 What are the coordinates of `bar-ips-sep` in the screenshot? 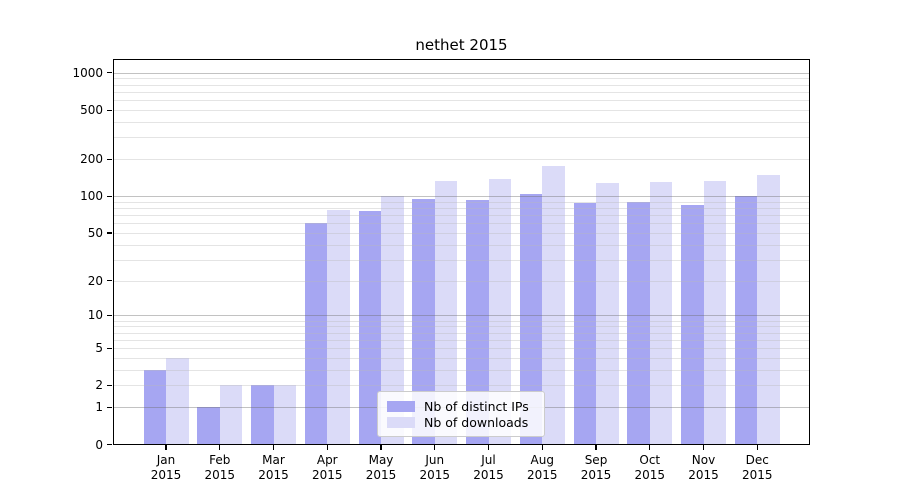 It's located at (584, 324).